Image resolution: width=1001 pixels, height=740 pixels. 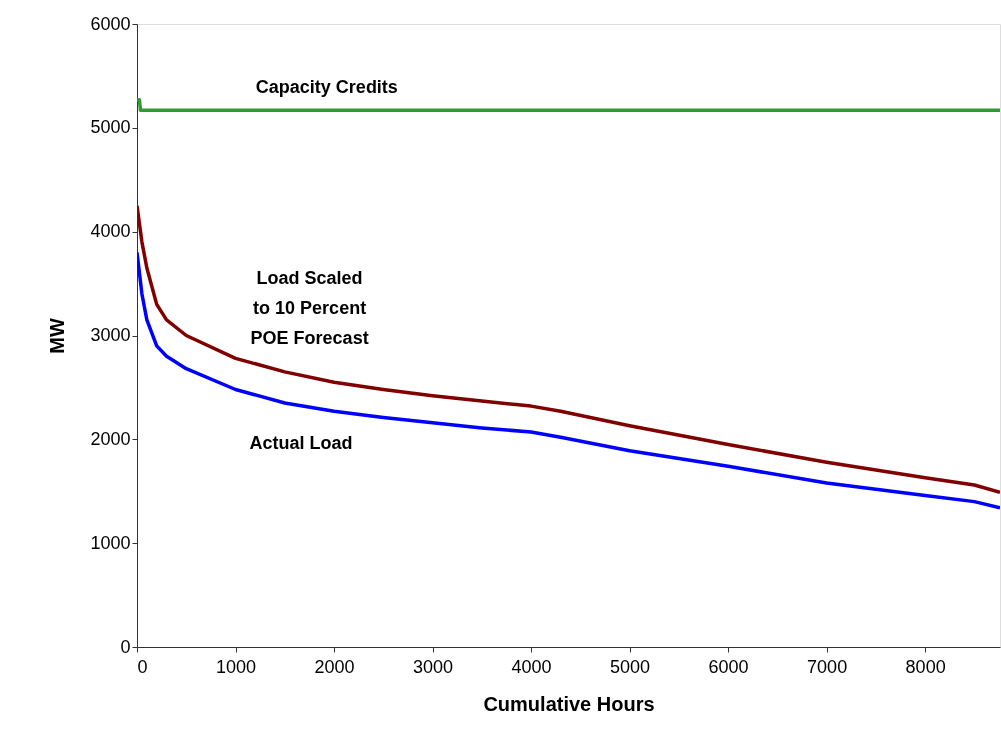 What do you see at coordinates (827, 666) in the screenshot?
I see `x-tick-label: 7000` at bounding box center [827, 666].